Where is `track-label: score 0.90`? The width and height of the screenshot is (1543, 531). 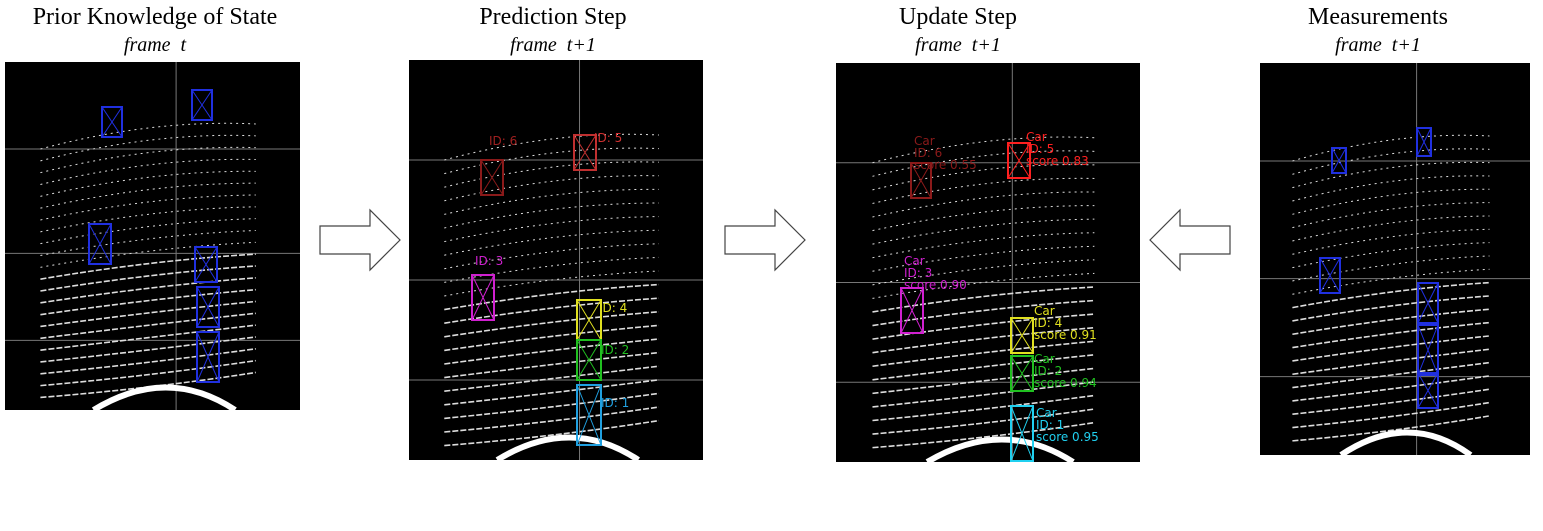
track-label: score 0.90 is located at coordinates (935, 285).